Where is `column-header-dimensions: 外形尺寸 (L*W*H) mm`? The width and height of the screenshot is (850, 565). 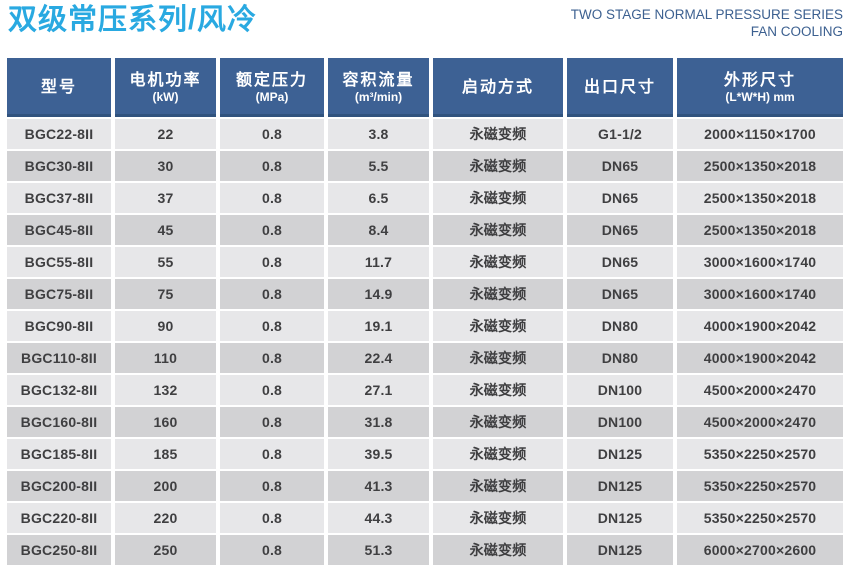
column-header-dimensions: 外形尺寸 (L*W*H) mm is located at coordinates (760, 87).